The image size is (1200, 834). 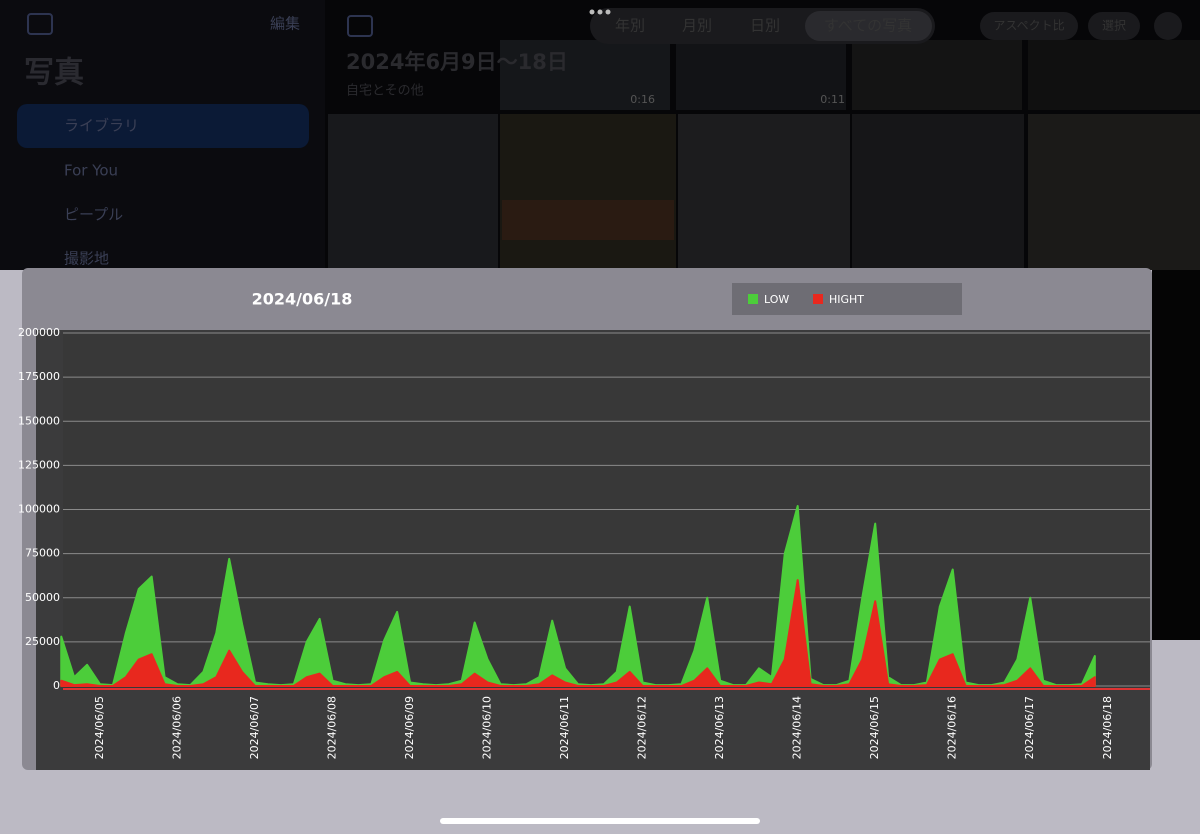 I want to click on sidebar-item: For You, so click(x=91, y=171).